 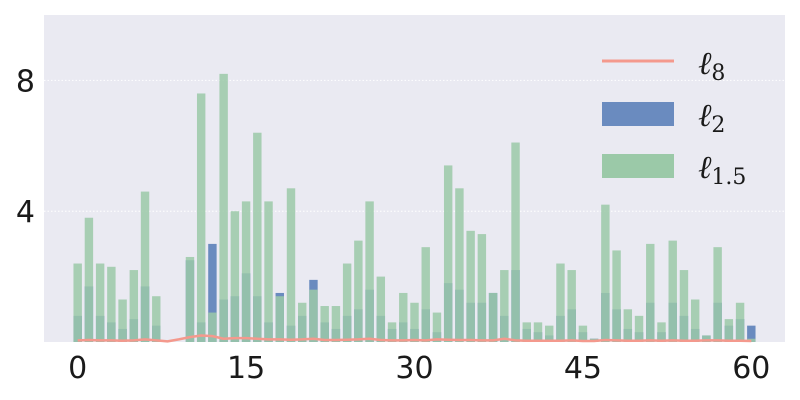 I want to click on legend-label-l1-5: ℓ1.5, so click(x=722, y=169).